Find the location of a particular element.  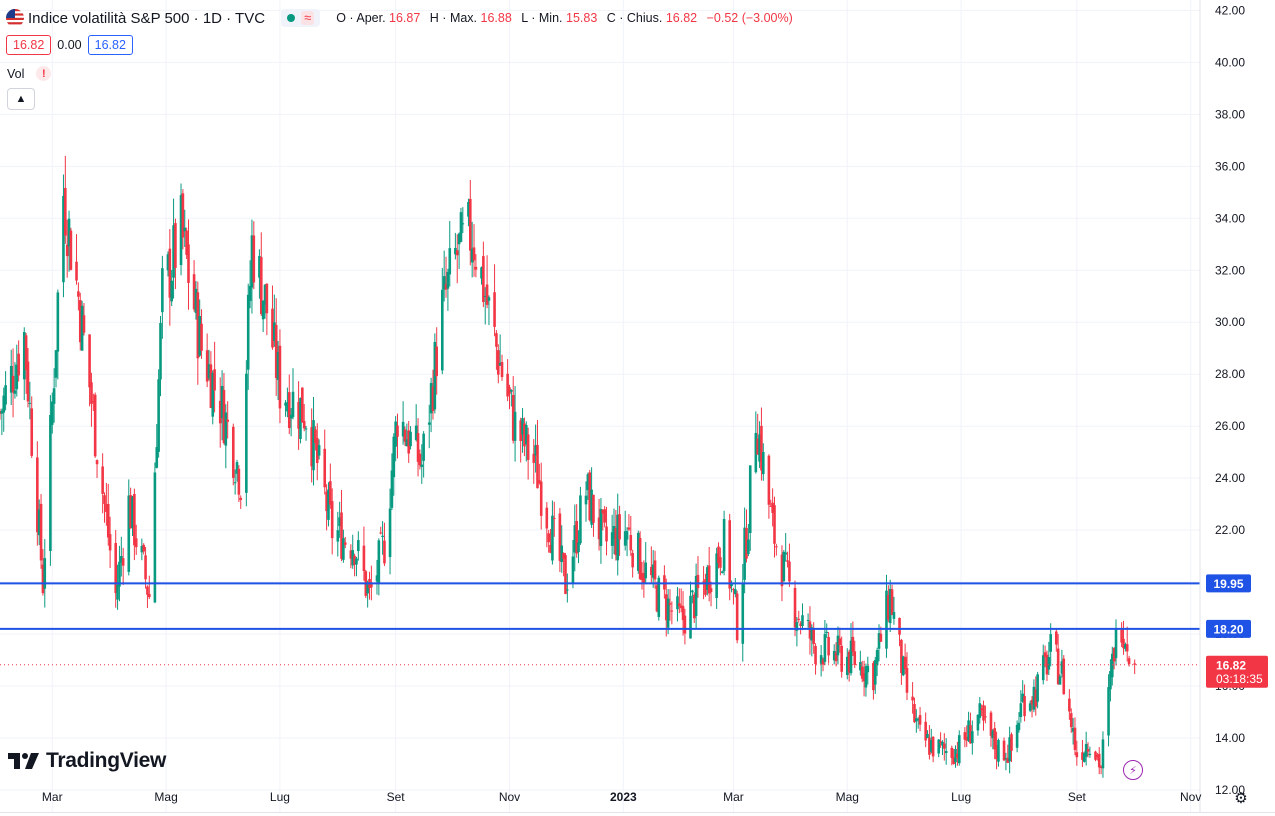

price-tick-label: 30.00 is located at coordinates (1230, 322).